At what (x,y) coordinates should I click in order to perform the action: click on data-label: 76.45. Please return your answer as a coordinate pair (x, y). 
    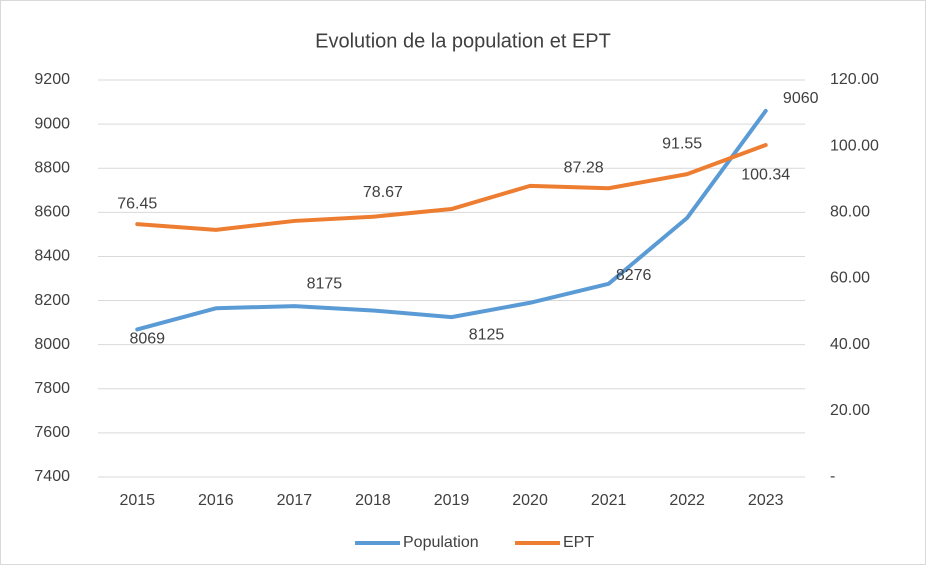
    Looking at the image, I should click on (137, 203).